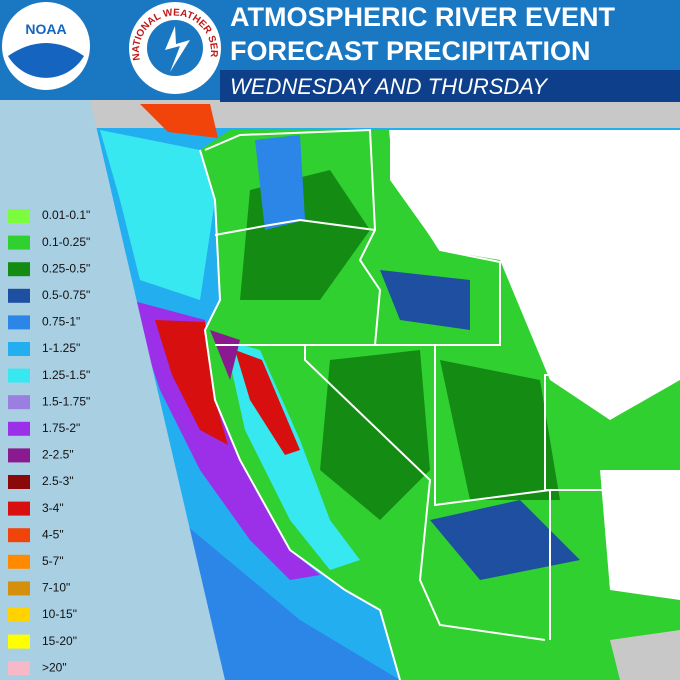 The image size is (680, 680). I want to click on legend-label: 0.75-1", so click(61, 322).